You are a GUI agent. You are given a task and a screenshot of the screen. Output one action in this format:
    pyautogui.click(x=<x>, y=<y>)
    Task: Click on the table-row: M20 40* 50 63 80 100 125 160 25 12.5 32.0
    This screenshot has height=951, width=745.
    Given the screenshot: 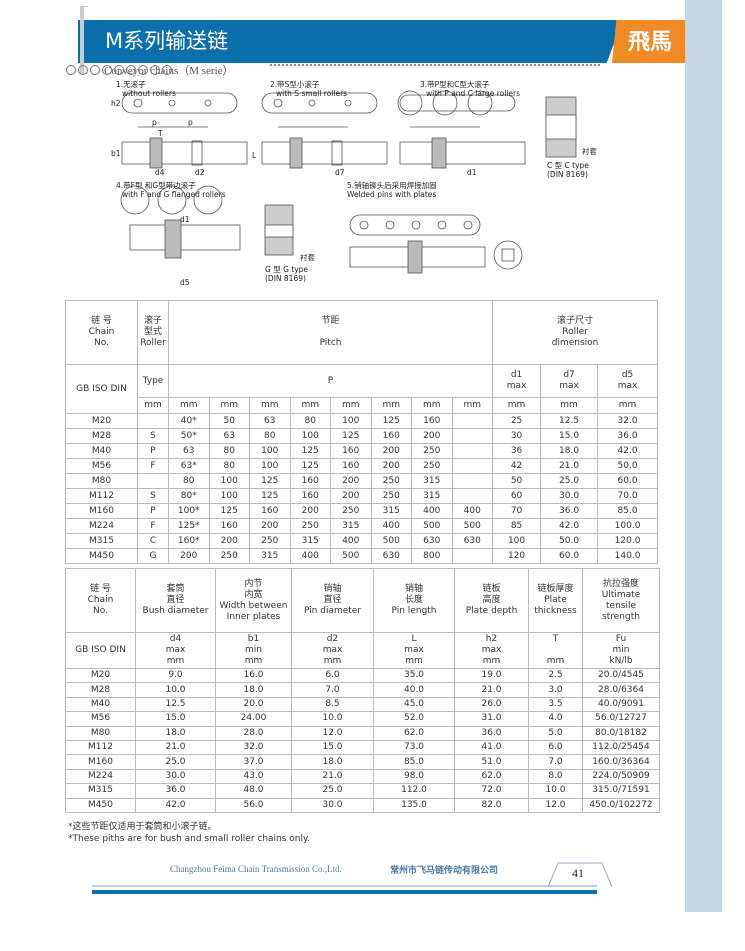 What is the action you would take?
    pyautogui.click(x=362, y=421)
    